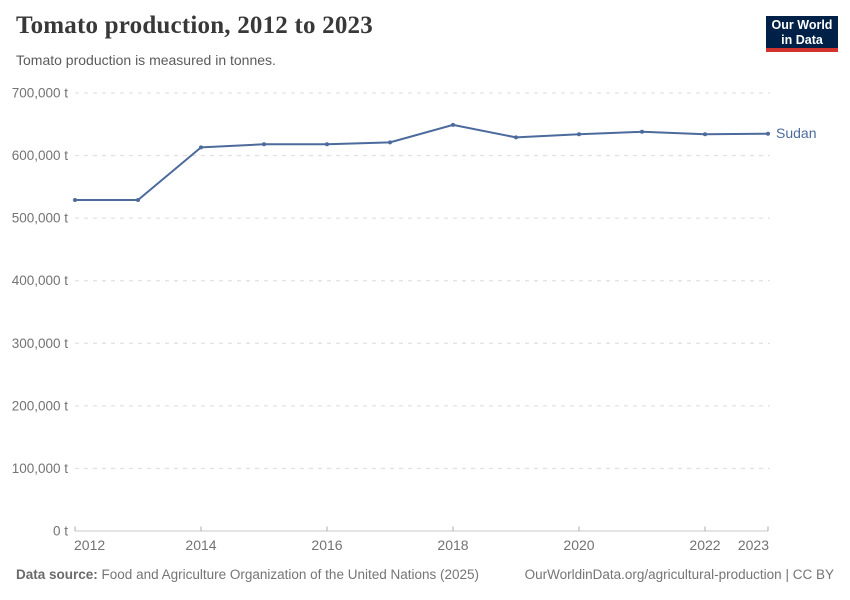 Image resolution: width=850 pixels, height=600 pixels. What do you see at coordinates (753, 545) in the screenshot?
I see `x-axis-label: 2023` at bounding box center [753, 545].